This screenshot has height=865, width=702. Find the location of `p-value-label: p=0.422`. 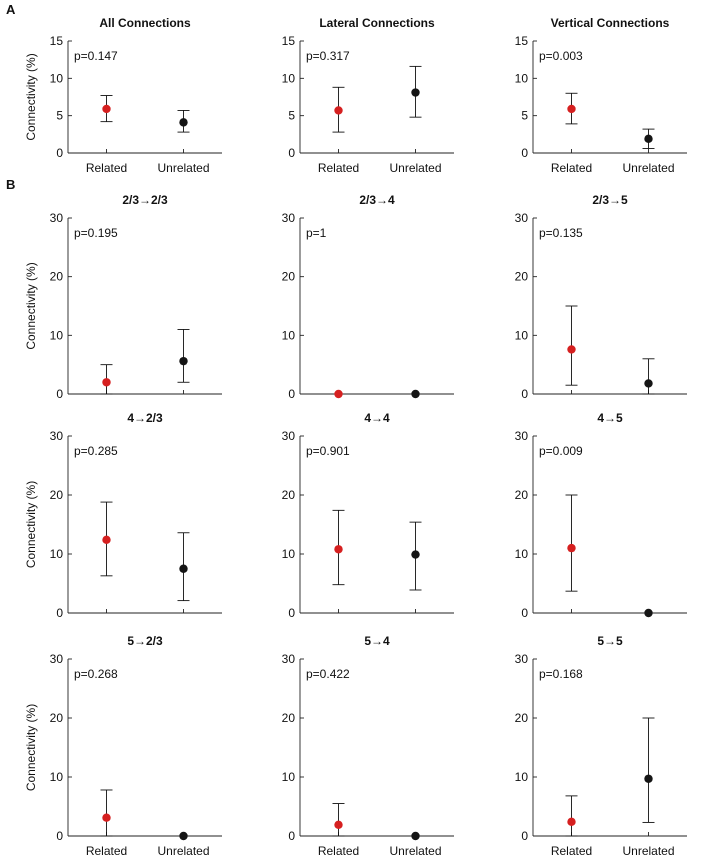

p-value-label: p=0.422 is located at coordinates (328, 674).